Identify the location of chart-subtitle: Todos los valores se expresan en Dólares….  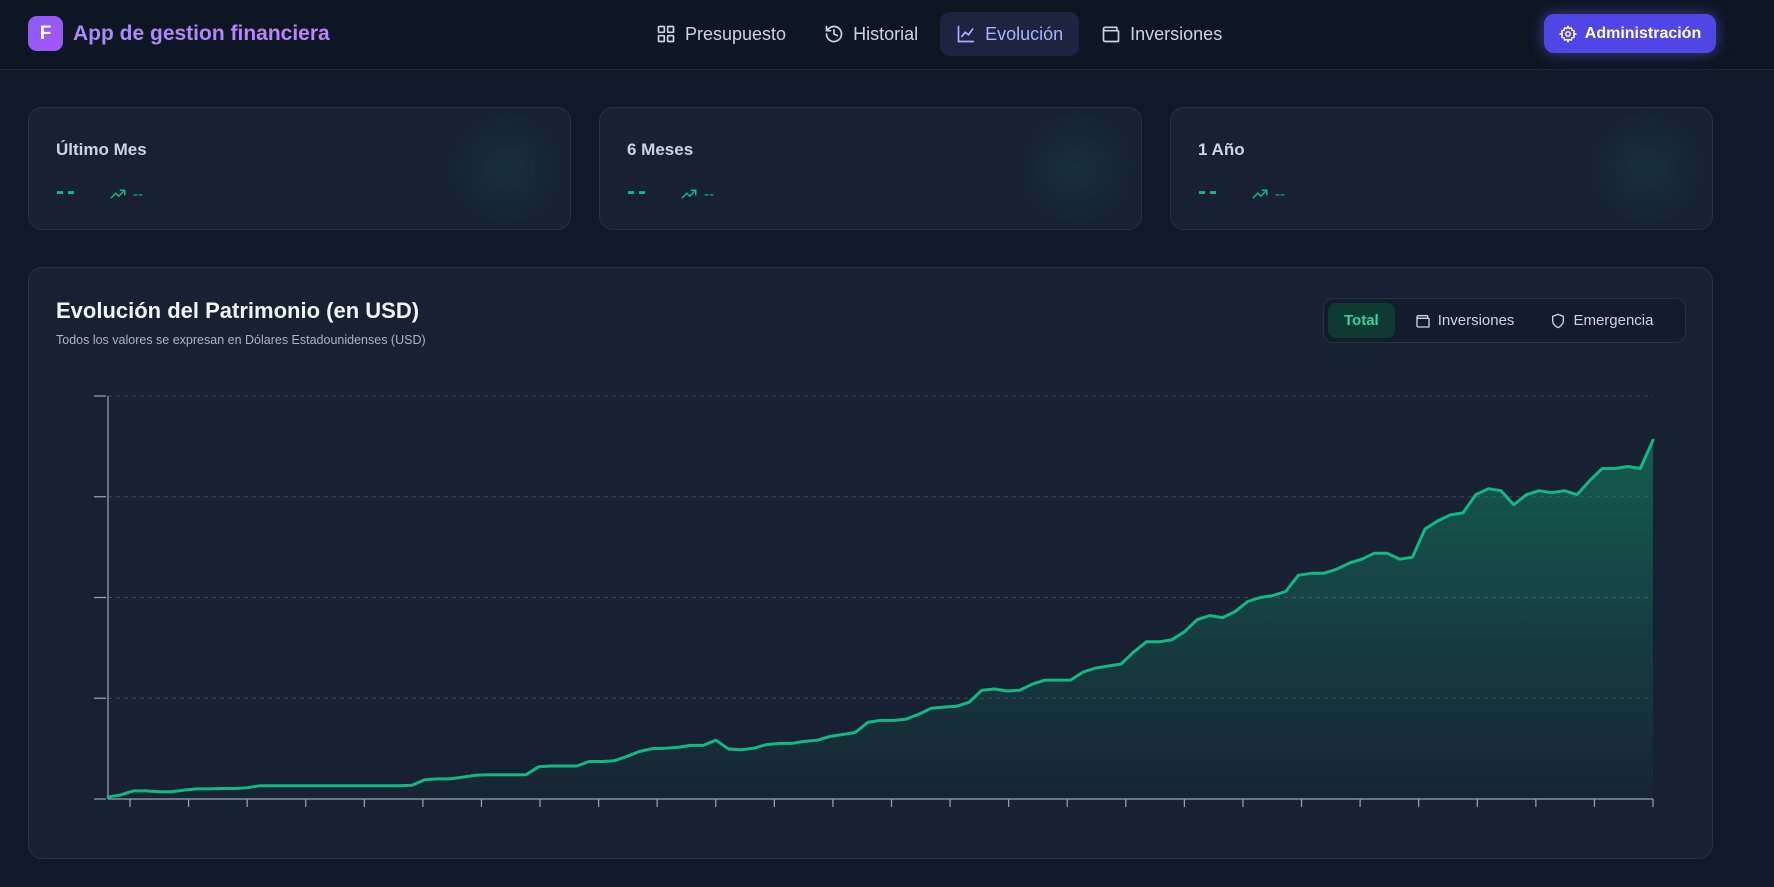
(241, 340).